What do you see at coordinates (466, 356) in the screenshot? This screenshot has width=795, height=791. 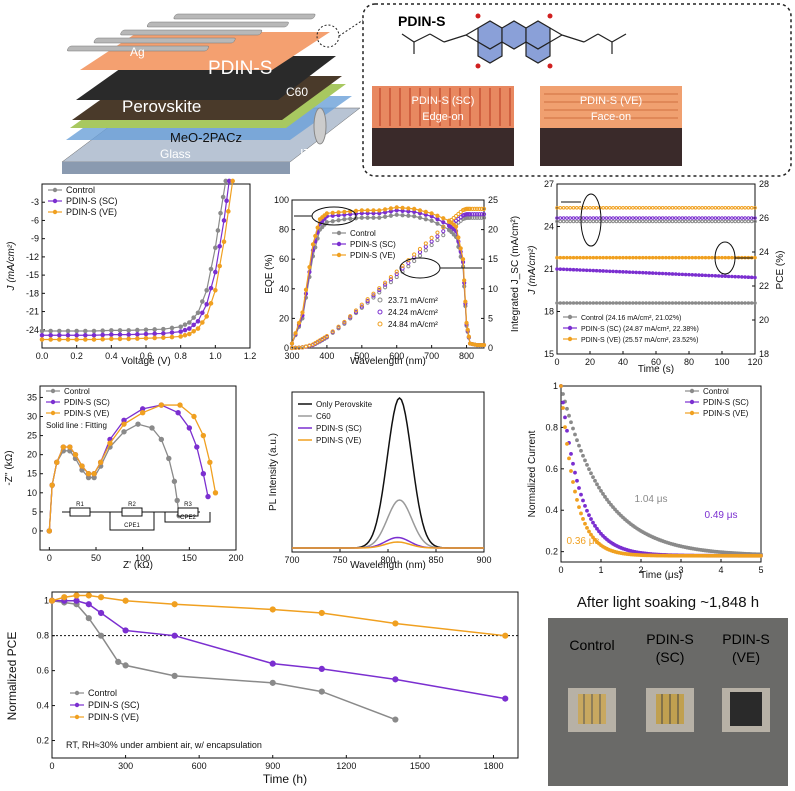 I see `x-tick-label: 800` at bounding box center [466, 356].